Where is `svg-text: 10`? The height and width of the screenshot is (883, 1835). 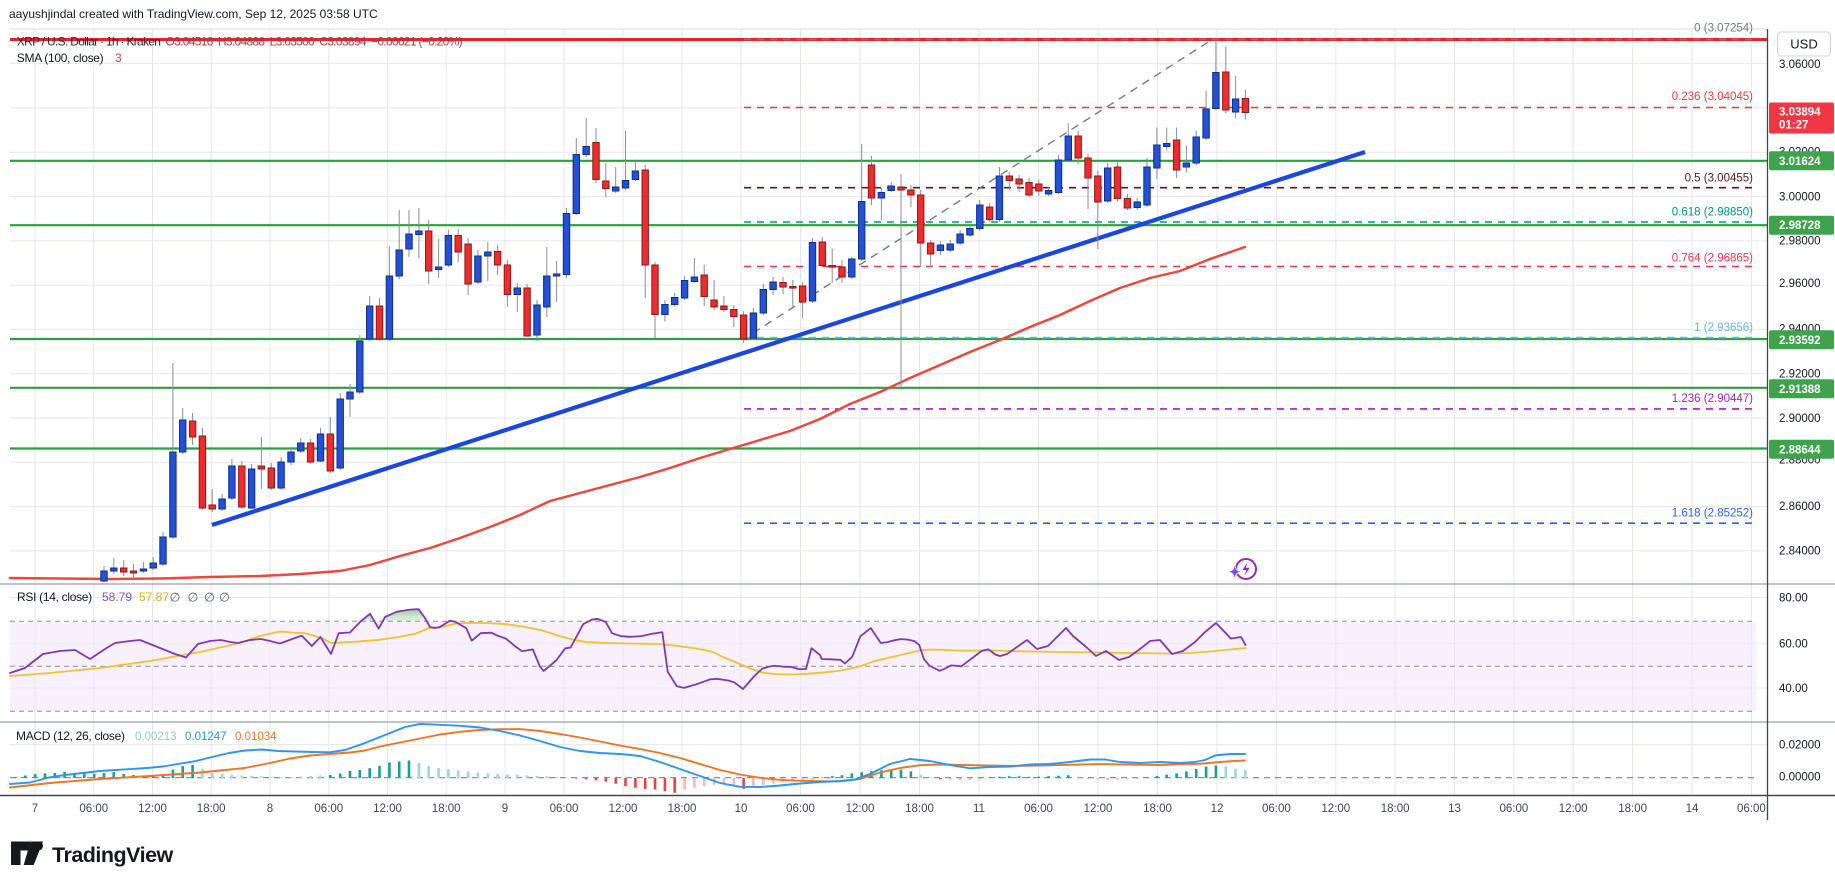
svg-text: 10 is located at coordinates (741, 809).